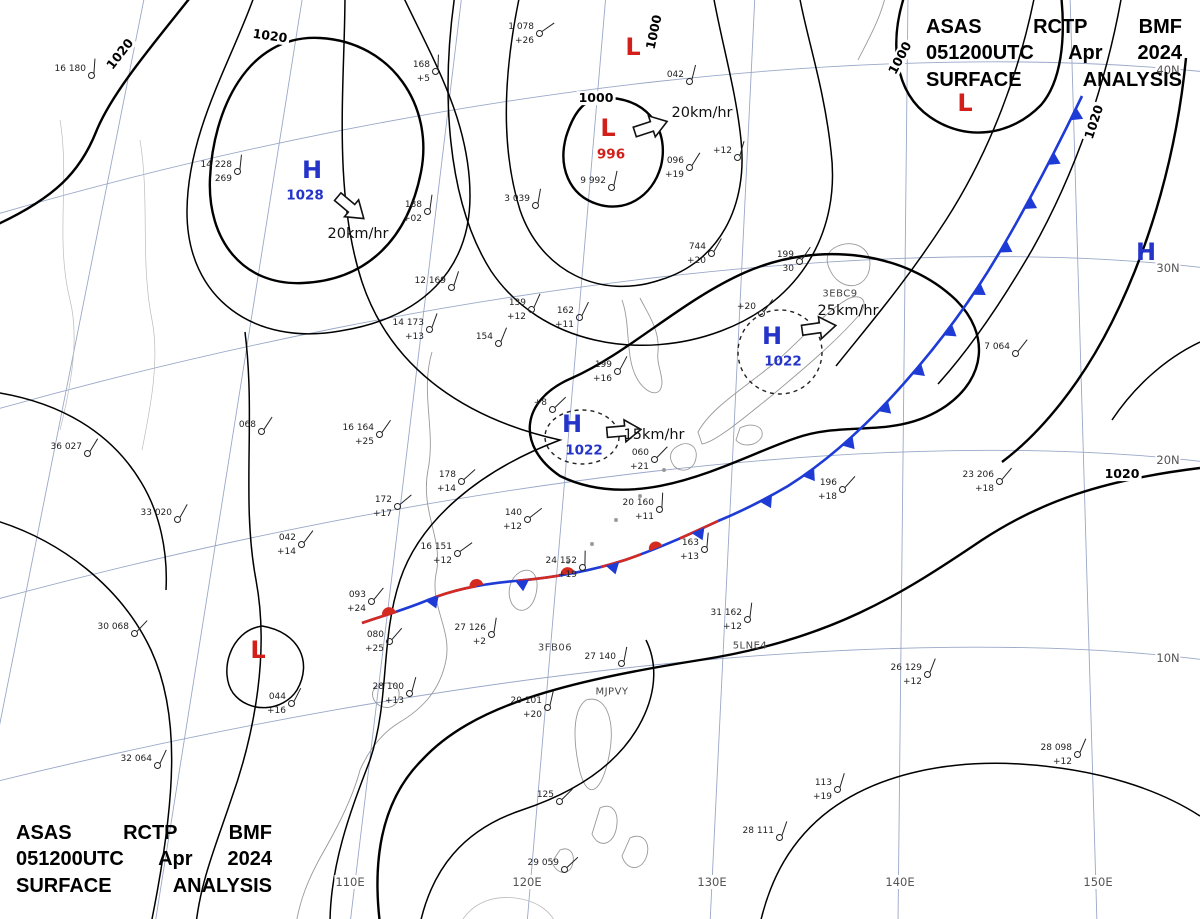 This screenshot has width=1200, height=919. Describe the element at coordinates (702, 113) in the screenshot. I see `system-speed-label: 20km/hr` at that location.